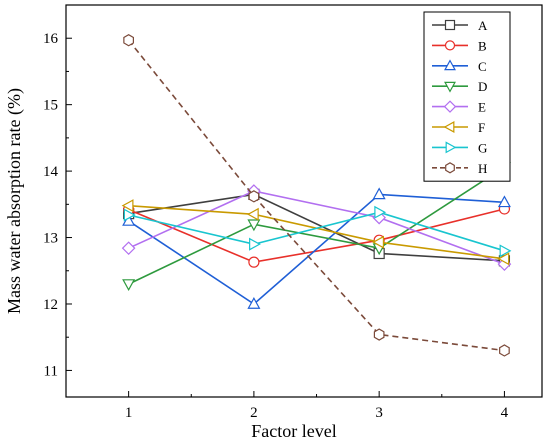 The image size is (550, 441). Describe the element at coordinates (460, 25) in the screenshot. I see `legend-item-a: A` at that location.